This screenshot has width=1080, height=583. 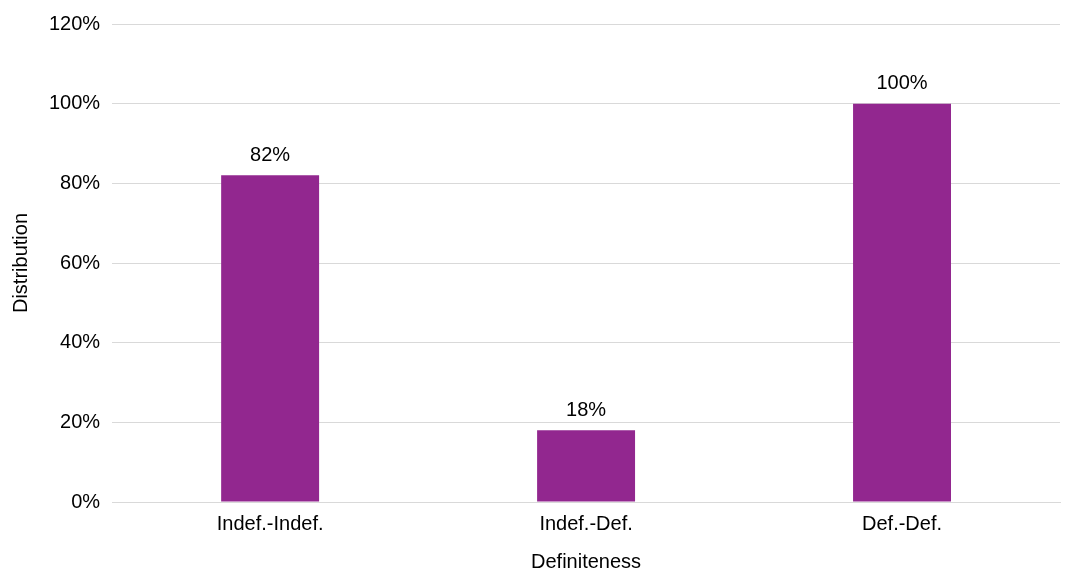 I want to click on y-tick-label: 0%, so click(x=86, y=500).